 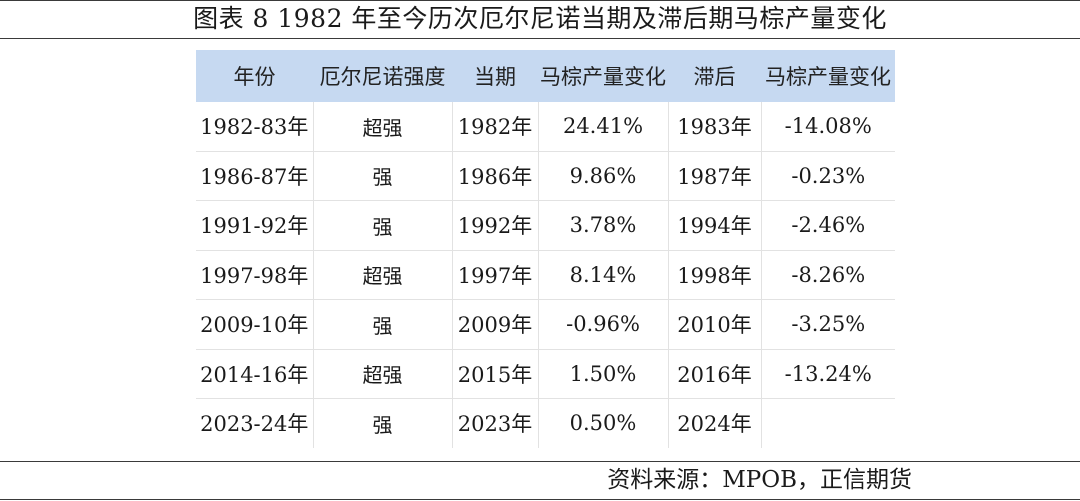 I want to click on cell-lag-year: 1998年, so click(x=715, y=275).